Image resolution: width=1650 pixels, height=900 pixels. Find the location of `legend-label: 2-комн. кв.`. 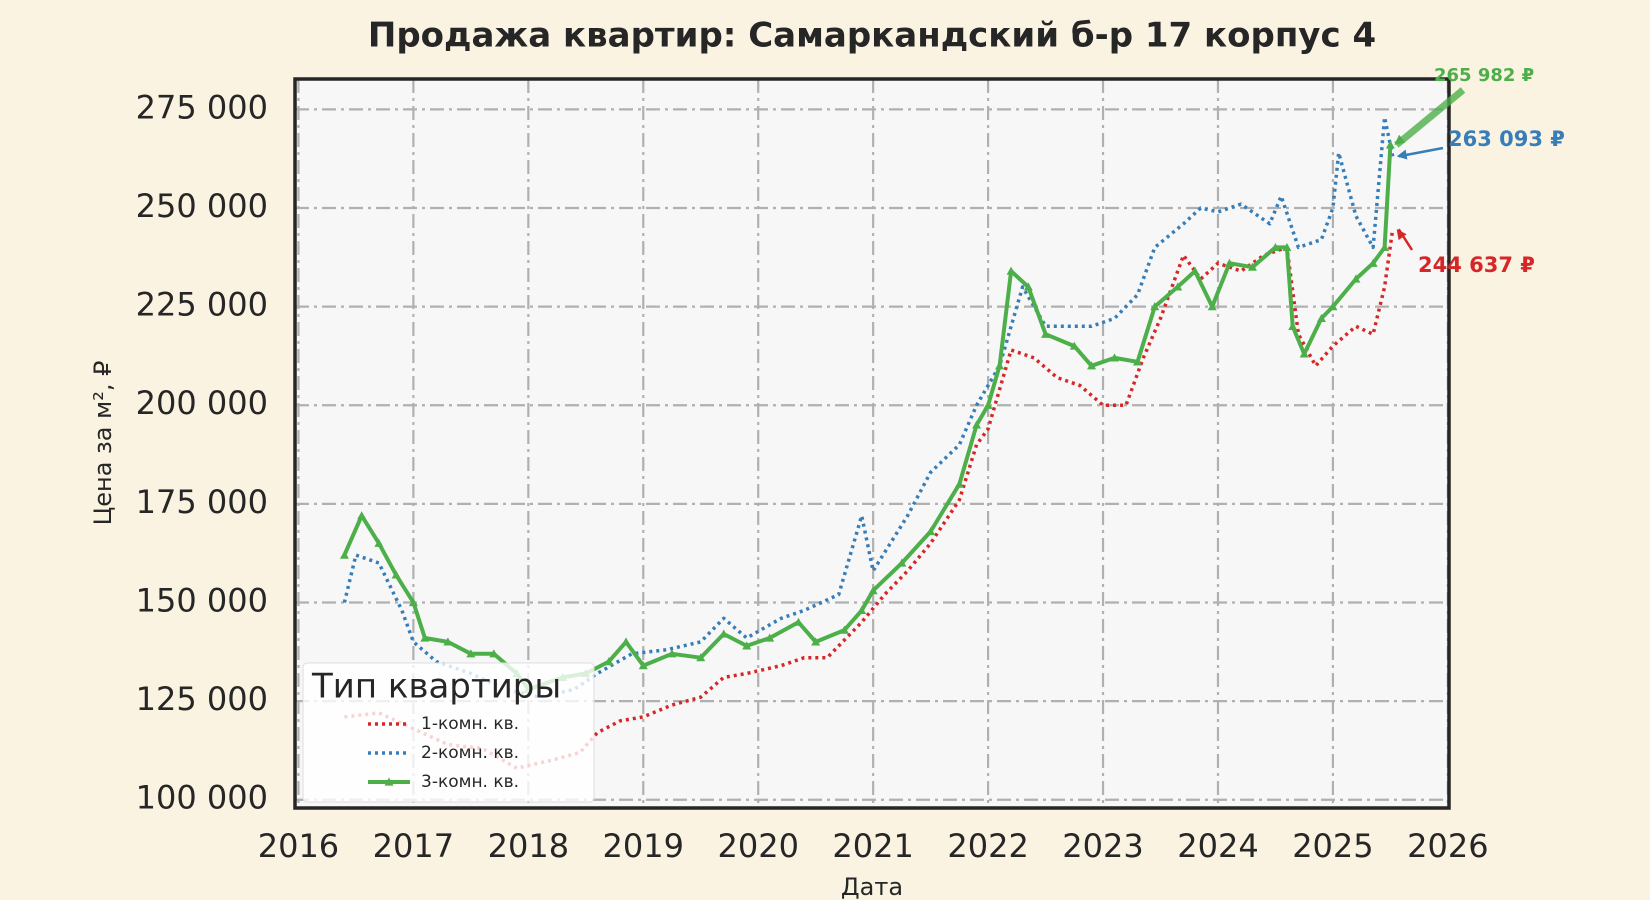

legend-label: 2-комн. кв. is located at coordinates (470, 753).